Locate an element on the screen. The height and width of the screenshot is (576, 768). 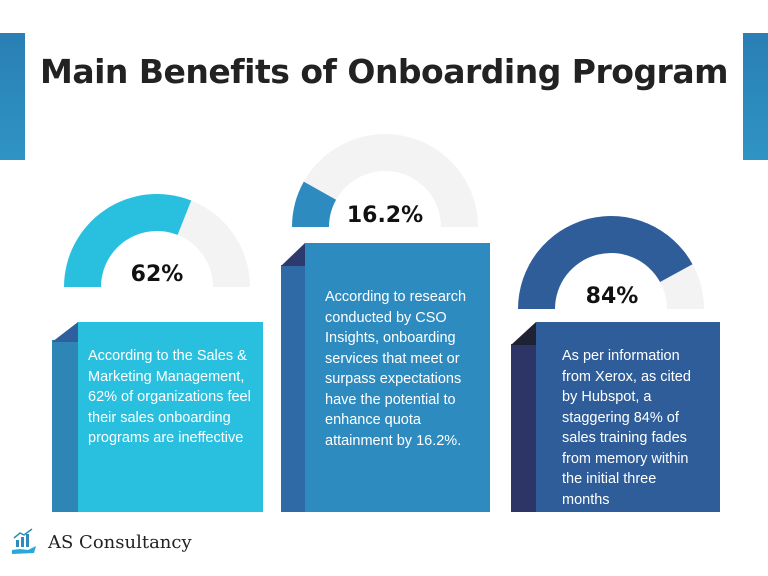
left-accent-bar is located at coordinates (12, 96).